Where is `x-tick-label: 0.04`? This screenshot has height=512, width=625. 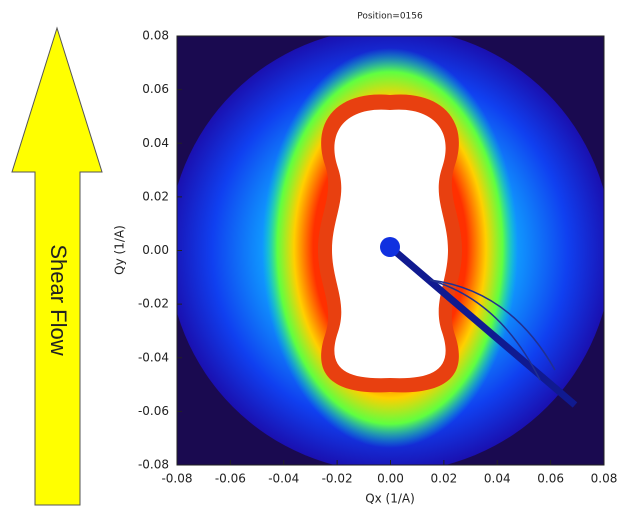
x-tick-label: 0.04 is located at coordinates (497, 479).